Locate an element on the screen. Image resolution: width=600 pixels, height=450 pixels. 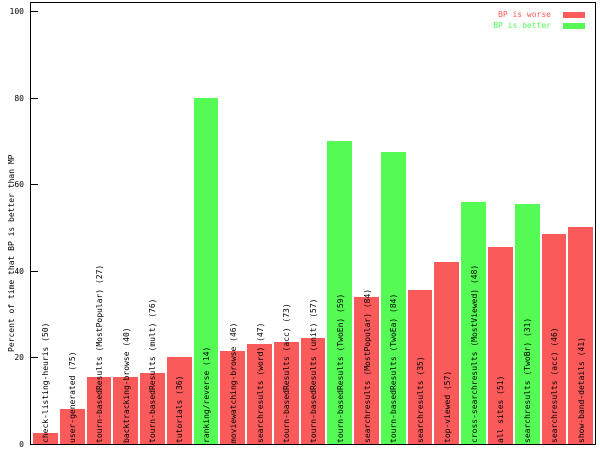
legend-entry: BP is worse is located at coordinates (539, 14).